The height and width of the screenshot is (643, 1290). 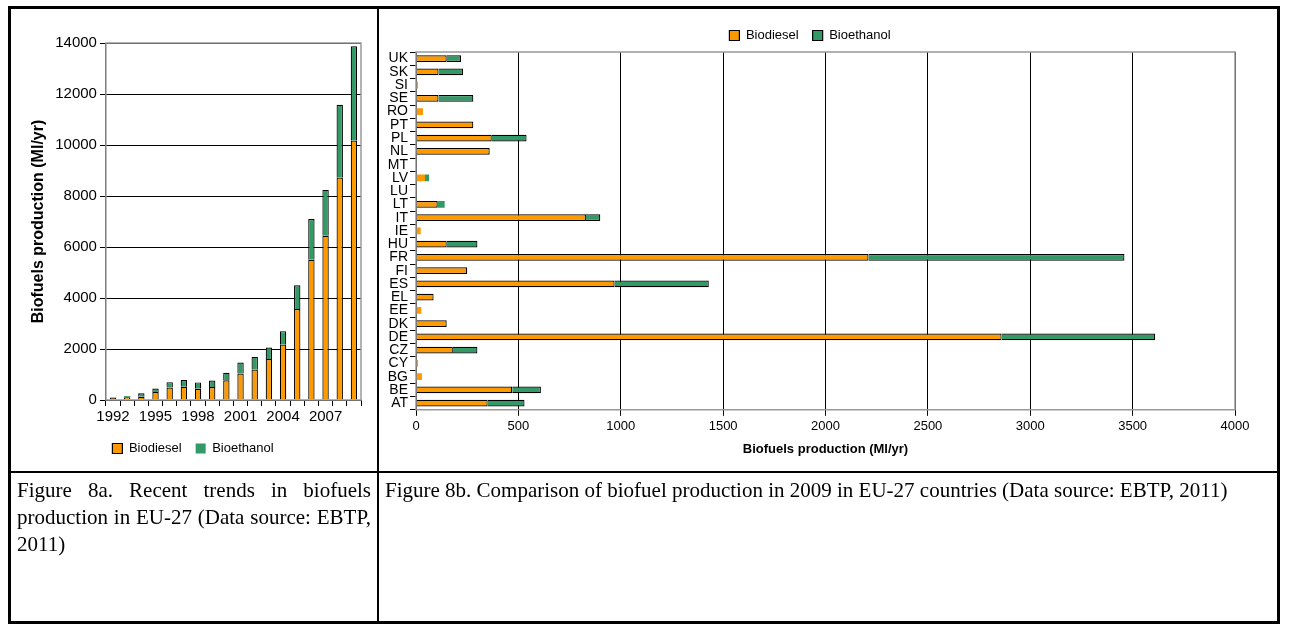 What do you see at coordinates (113, 416) in the screenshot?
I see `x-tick-label: 1992` at bounding box center [113, 416].